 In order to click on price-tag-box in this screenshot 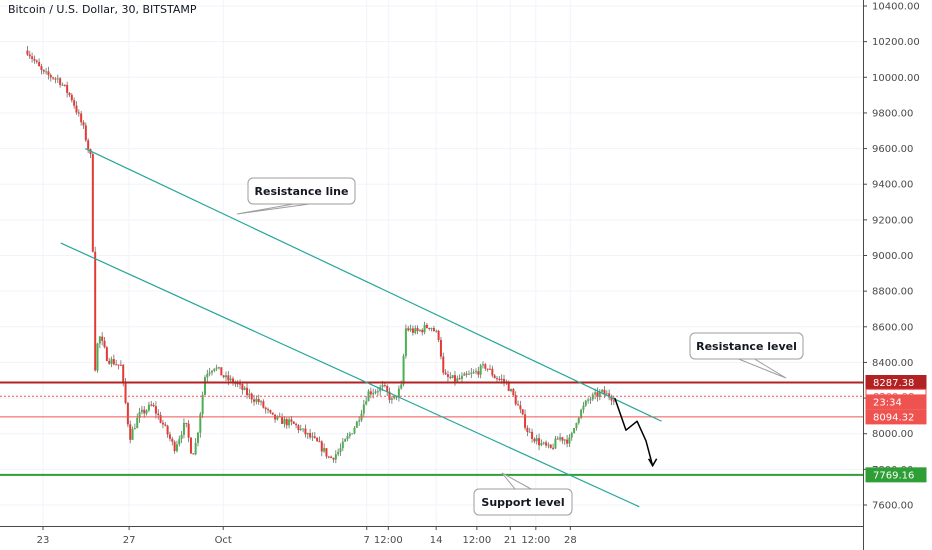, I will do `click(896, 402)`.